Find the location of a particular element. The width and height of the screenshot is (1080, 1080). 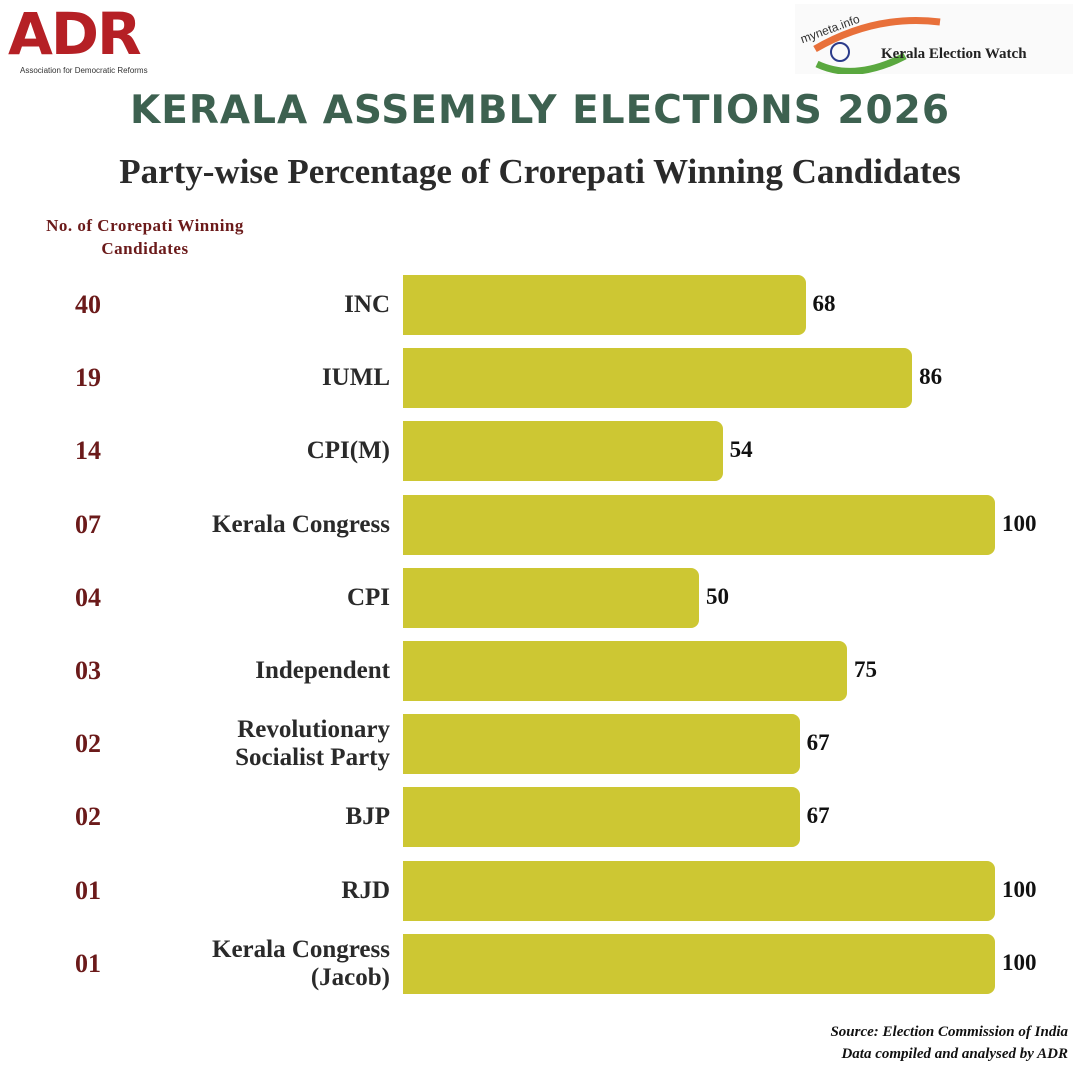

count-label: 03 is located at coordinates (88, 670).